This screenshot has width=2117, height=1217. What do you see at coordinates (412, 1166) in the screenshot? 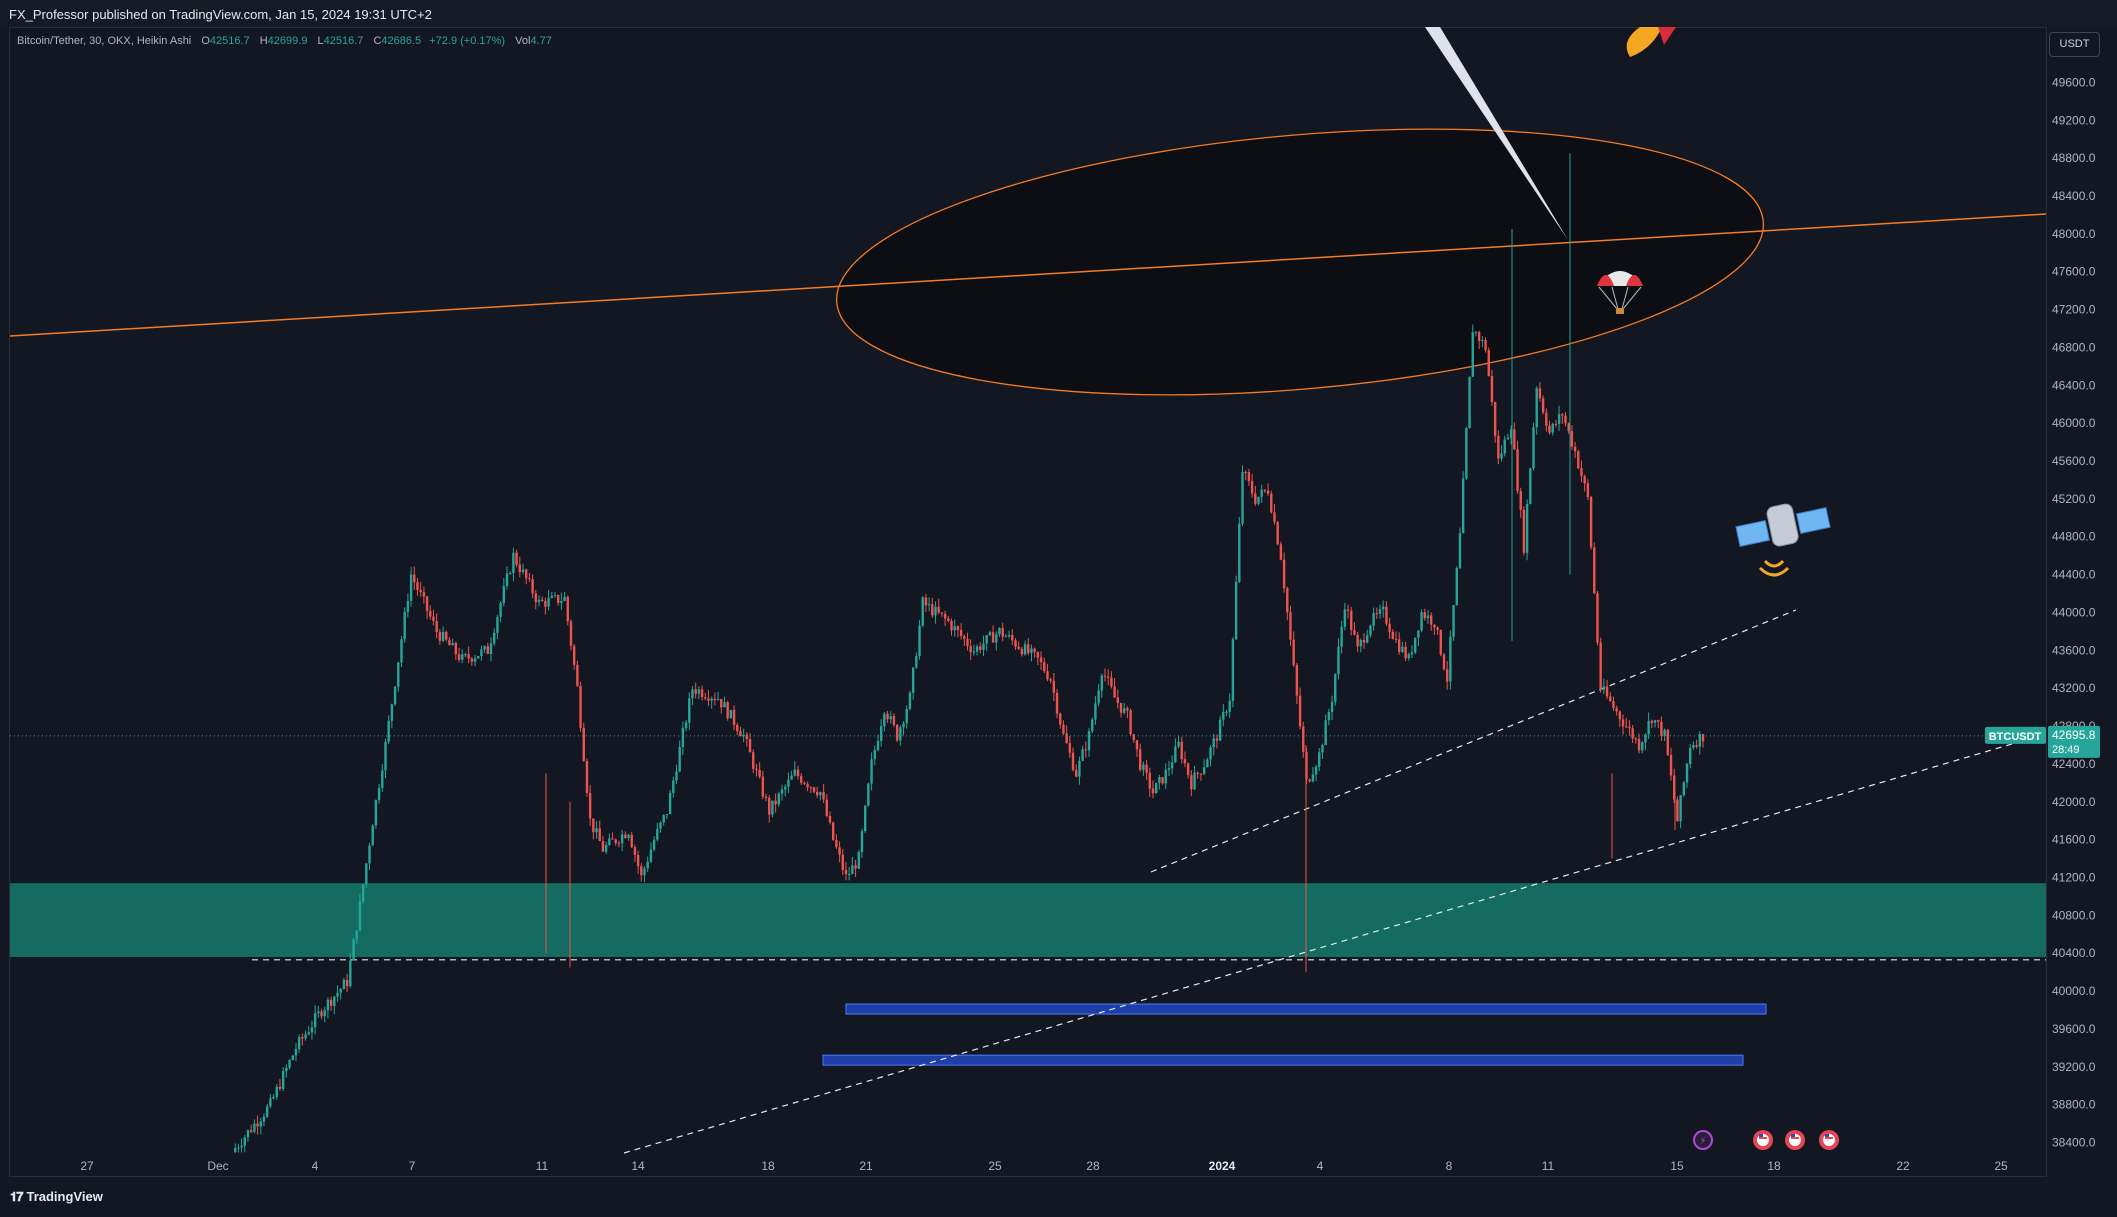
I see `x-tick-label: 7` at bounding box center [412, 1166].